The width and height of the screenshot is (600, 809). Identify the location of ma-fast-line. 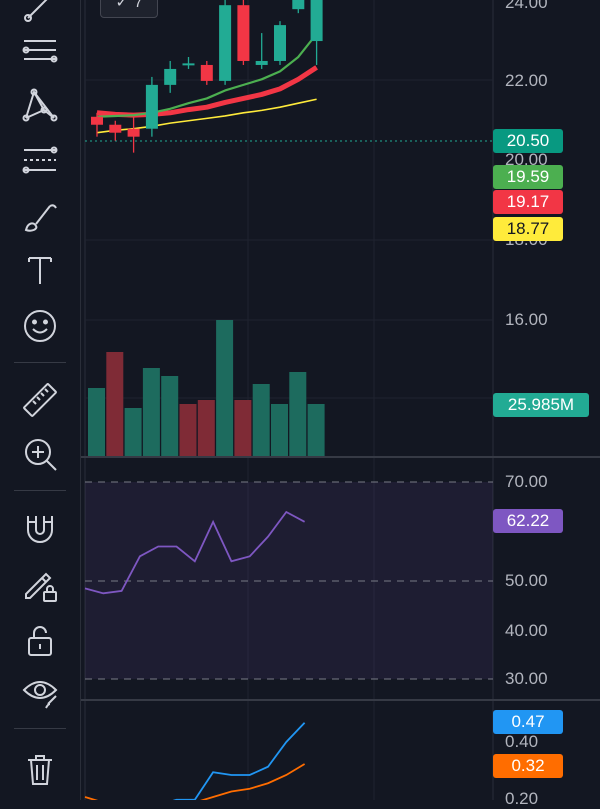
(207, 75).